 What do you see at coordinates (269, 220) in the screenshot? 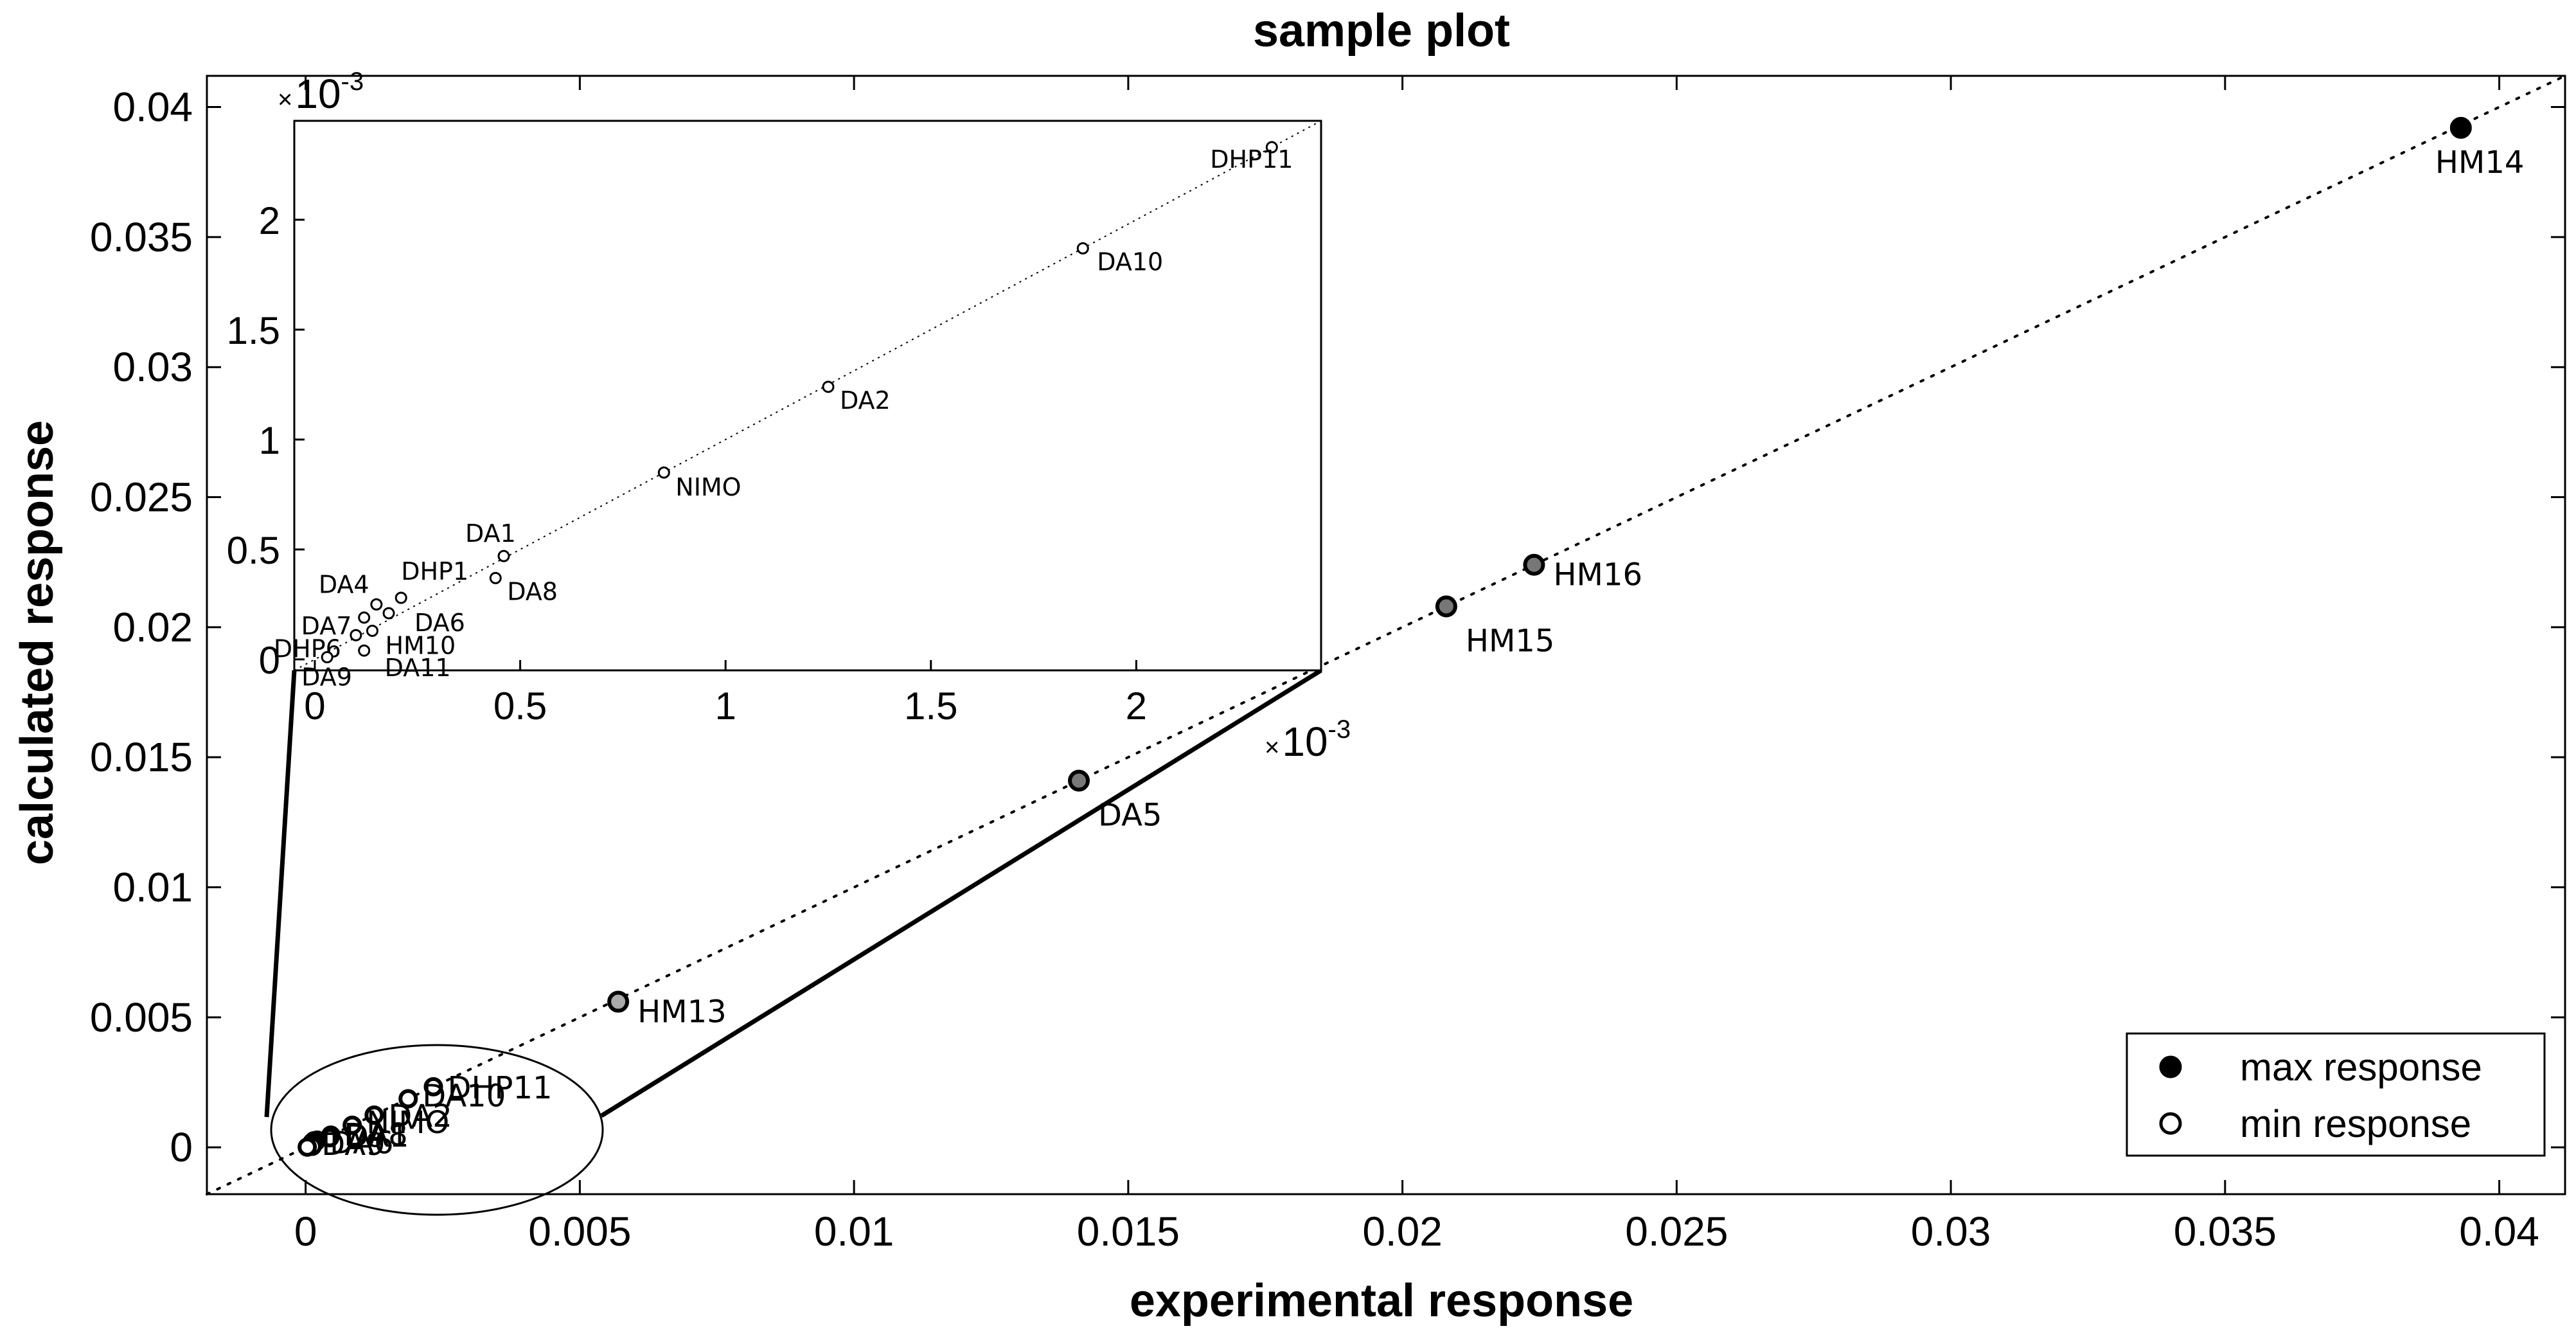
I see `inset-y-tick-label: 2` at bounding box center [269, 220].